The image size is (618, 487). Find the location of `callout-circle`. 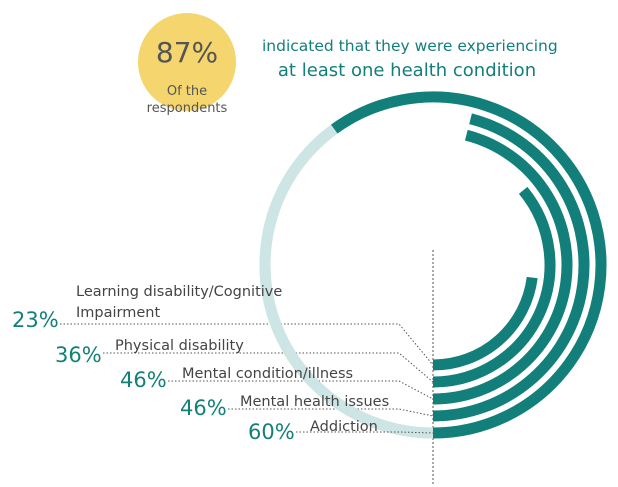

callout-circle is located at coordinates (187, 62).